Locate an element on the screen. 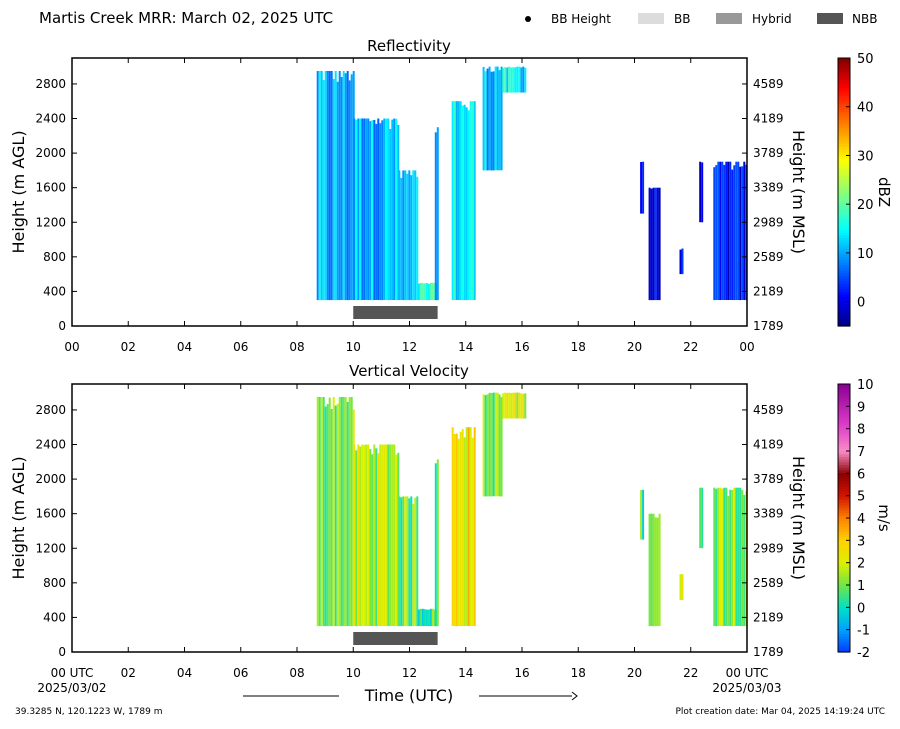  reflectivity-bb-bars is located at coordinates (395, 312).